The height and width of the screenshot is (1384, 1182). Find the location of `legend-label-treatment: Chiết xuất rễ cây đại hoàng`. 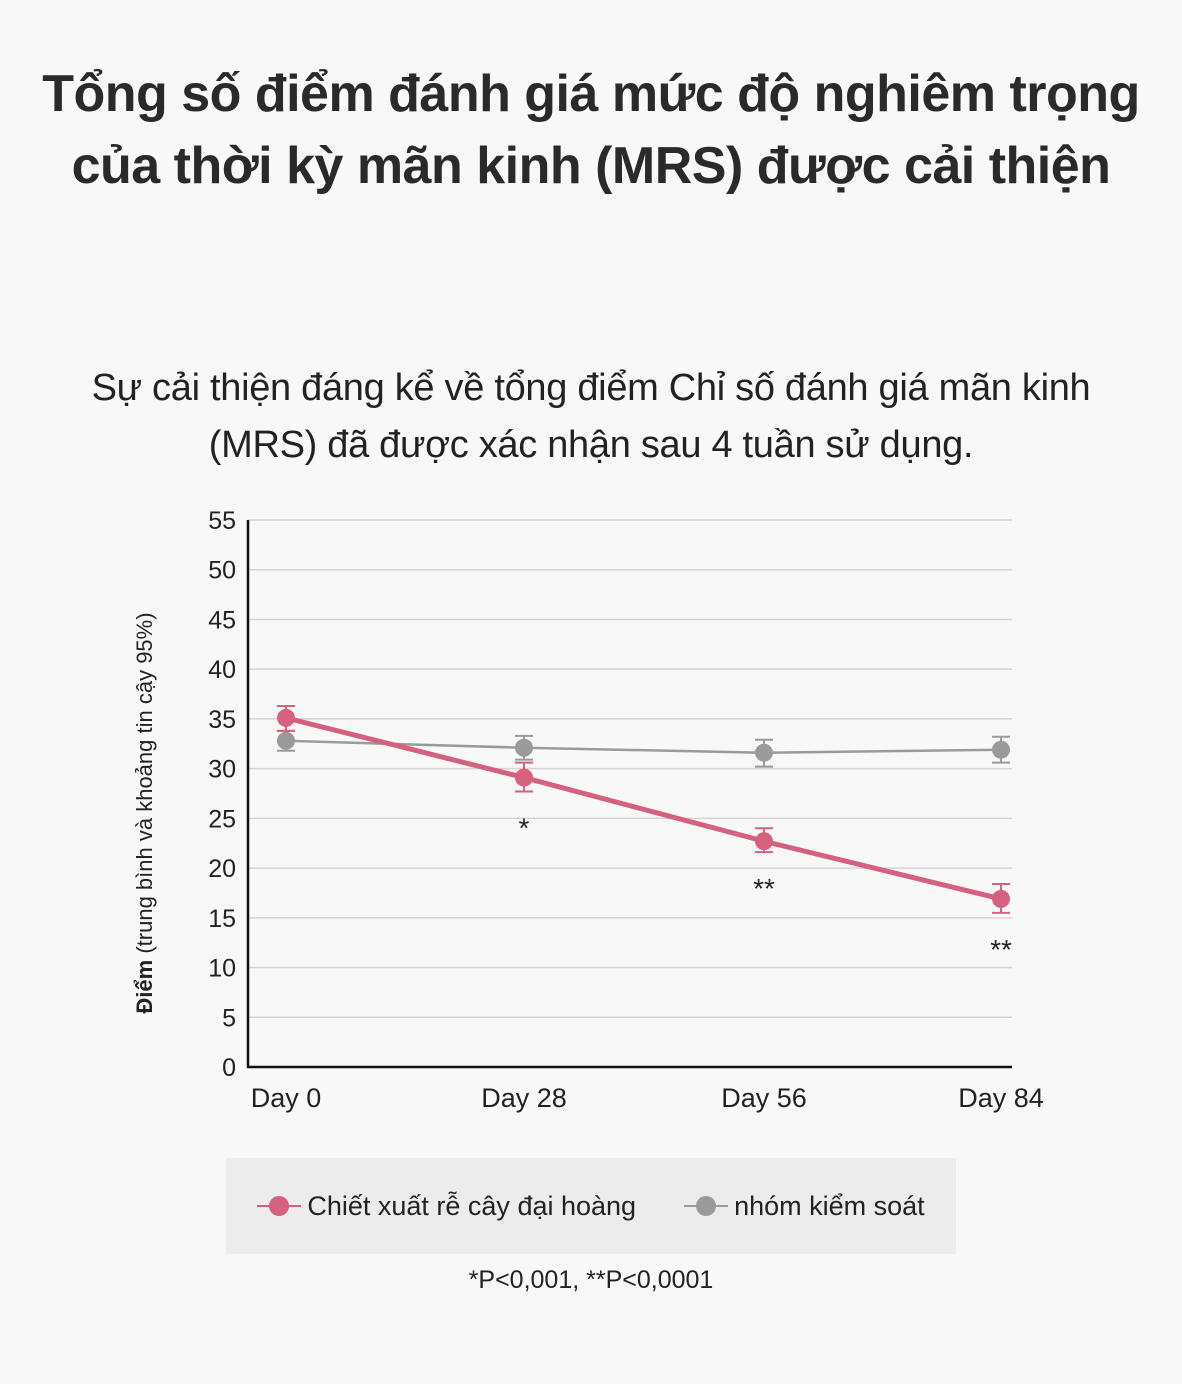

legend-label-treatment: Chiết xuất rễ cây đại hoàng is located at coordinates (472, 1205).